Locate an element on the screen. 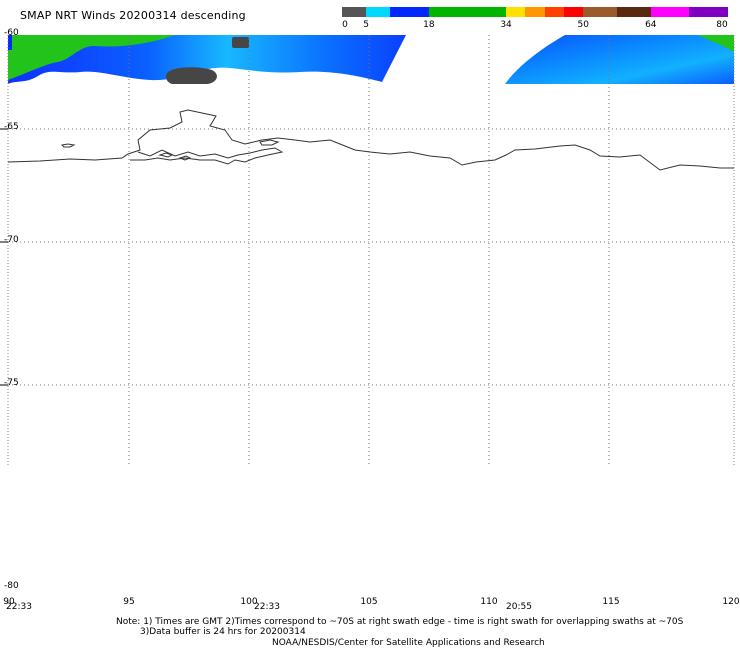 The height and width of the screenshot is (650, 740). colorbar-tick-label: 5 is located at coordinates (366, 25).